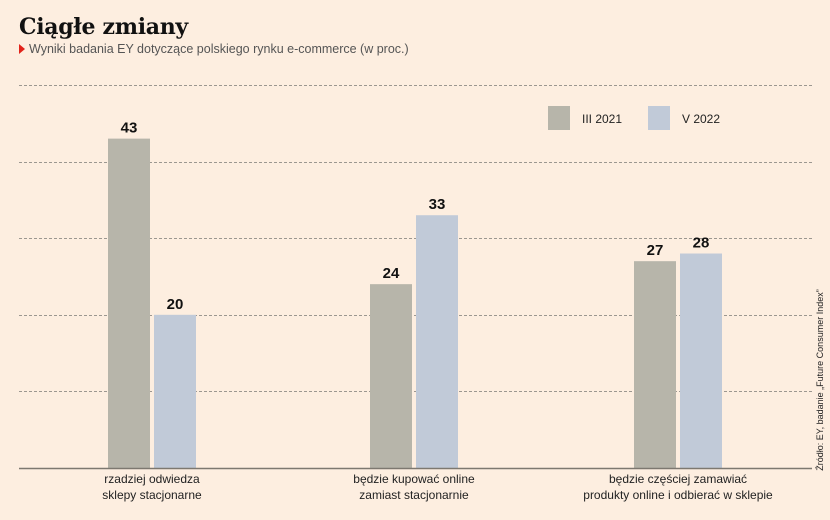  I want to click on legend-label: V 2022, so click(701, 119).